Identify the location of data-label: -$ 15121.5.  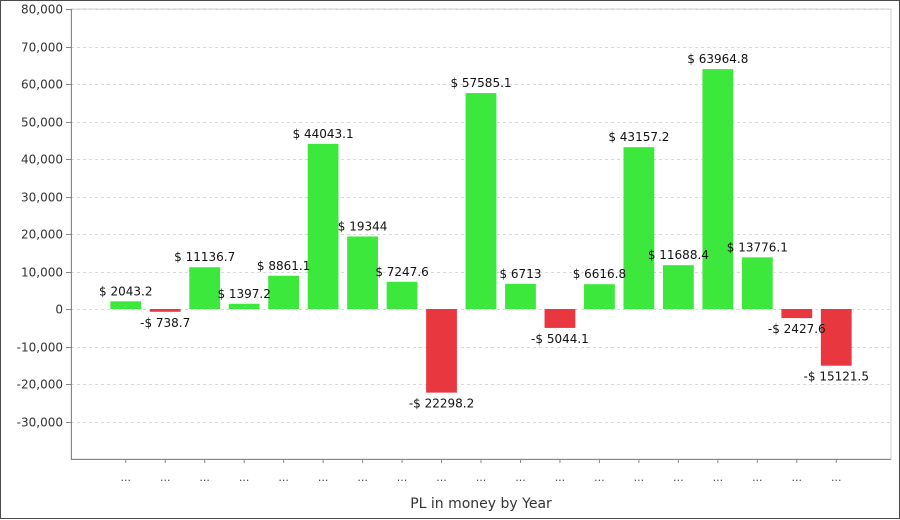
(836, 377).